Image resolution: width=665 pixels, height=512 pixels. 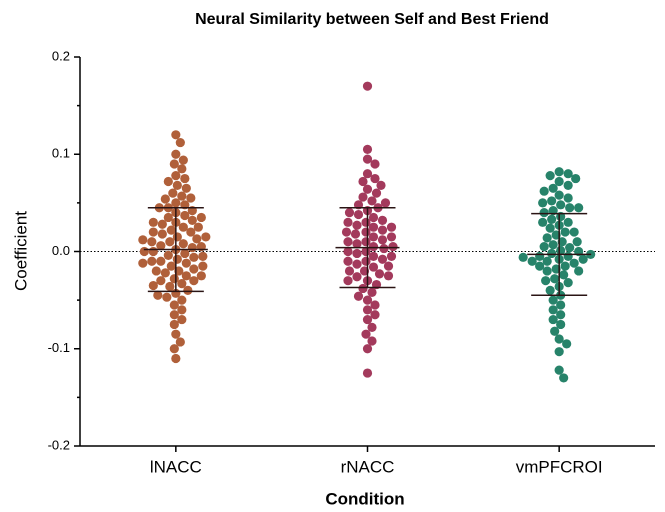 What do you see at coordinates (20, 251) in the screenshot?
I see `y-axis-label: Coefficient` at bounding box center [20, 251].